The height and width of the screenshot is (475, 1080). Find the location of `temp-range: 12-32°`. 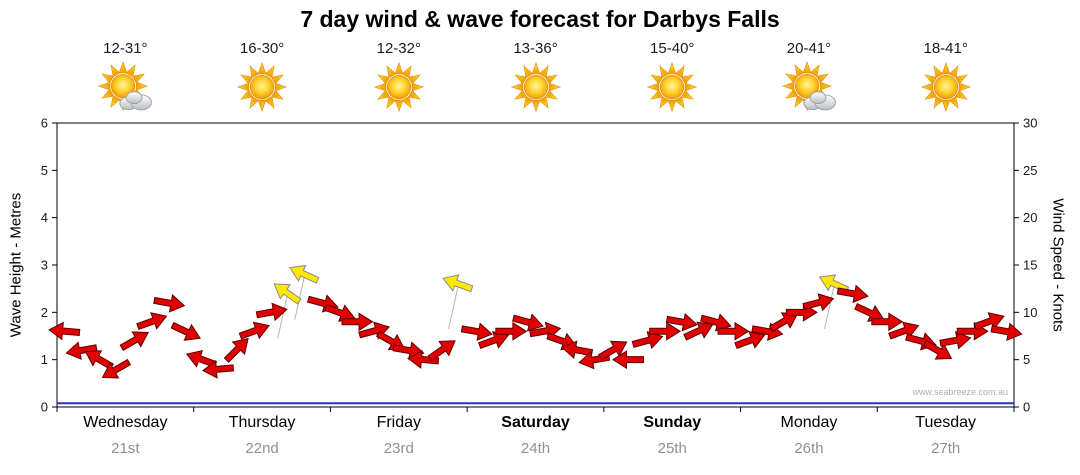

temp-range: 12-32° is located at coordinates (398, 48).